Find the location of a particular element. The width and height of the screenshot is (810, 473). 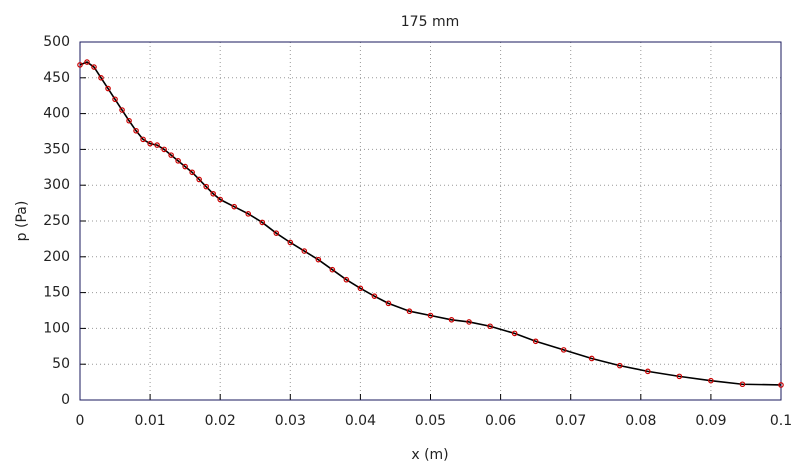

x-tick-label: 0.08 is located at coordinates (640, 421).